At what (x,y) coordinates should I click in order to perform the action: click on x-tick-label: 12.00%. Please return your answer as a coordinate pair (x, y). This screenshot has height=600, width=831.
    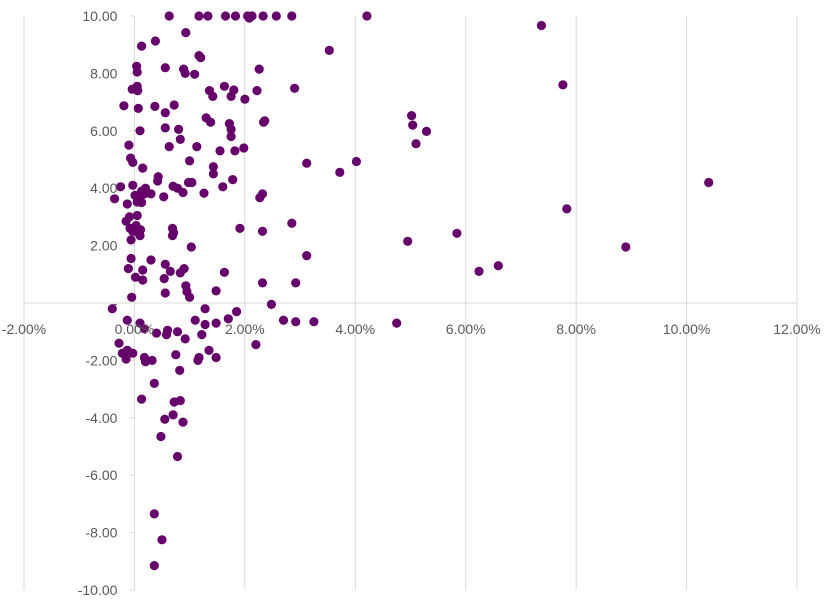
    Looking at the image, I should click on (796, 329).